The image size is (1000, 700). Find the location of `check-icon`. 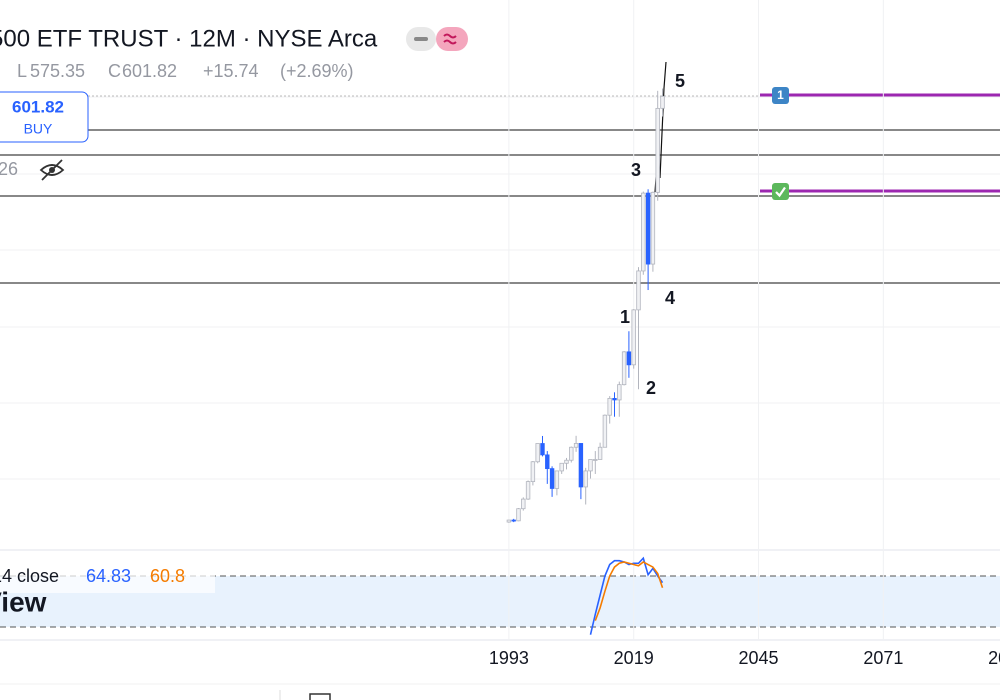

check-icon is located at coordinates (780, 192).